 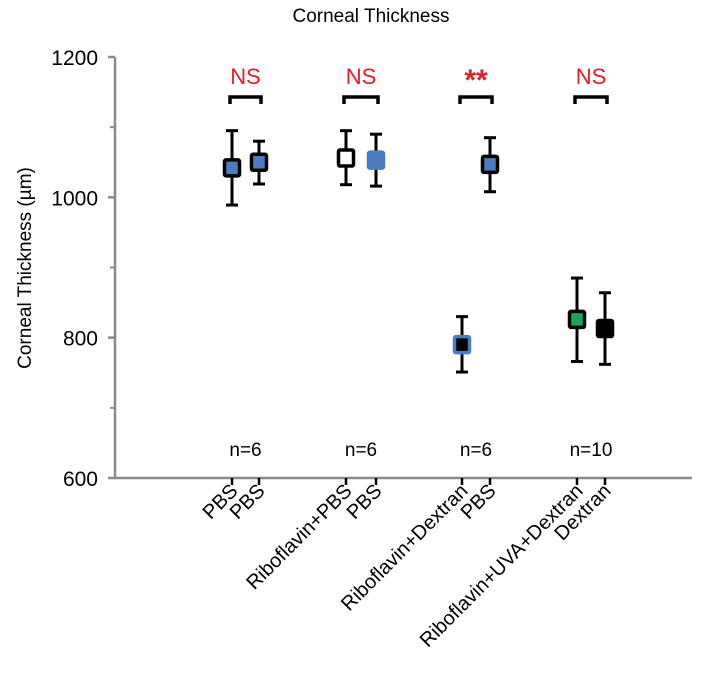 What do you see at coordinates (80, 479) in the screenshot?
I see `y-tick-label: 600` at bounding box center [80, 479].